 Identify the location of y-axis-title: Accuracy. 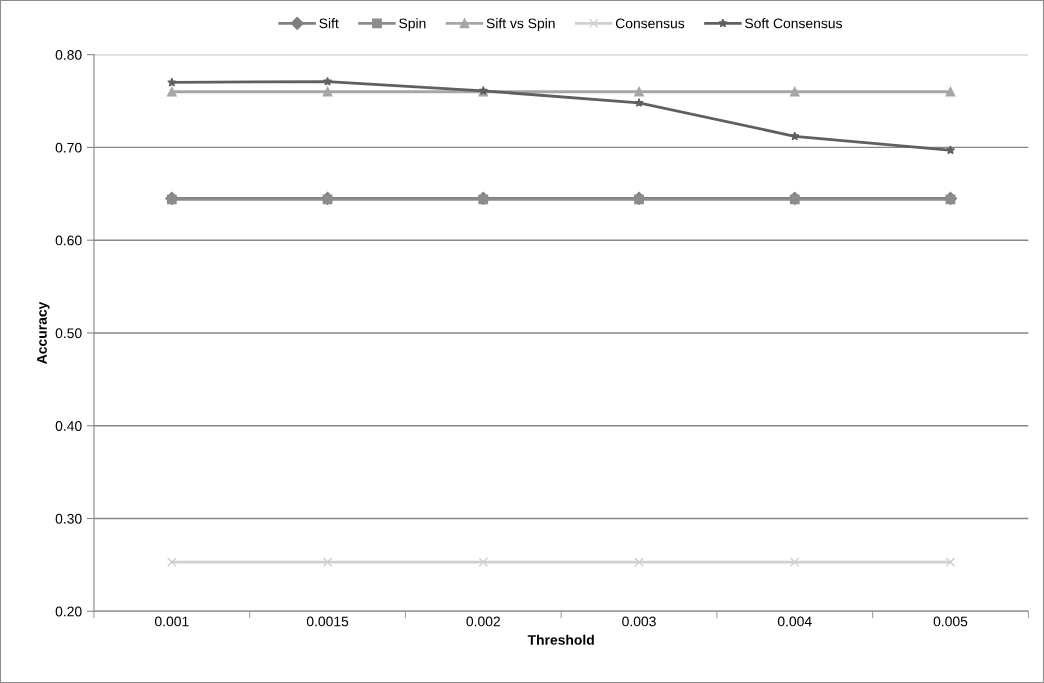
(43, 332).